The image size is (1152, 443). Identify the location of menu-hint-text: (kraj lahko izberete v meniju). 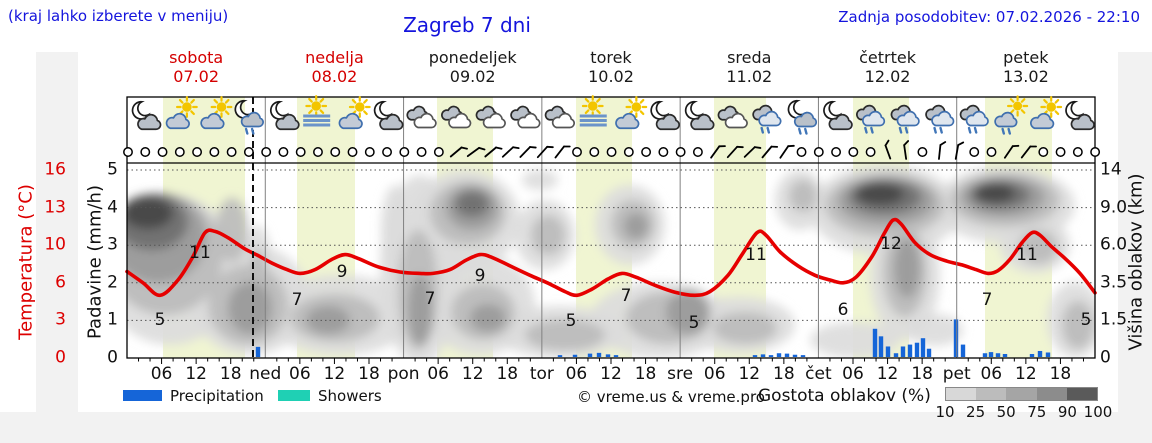
(118, 16).